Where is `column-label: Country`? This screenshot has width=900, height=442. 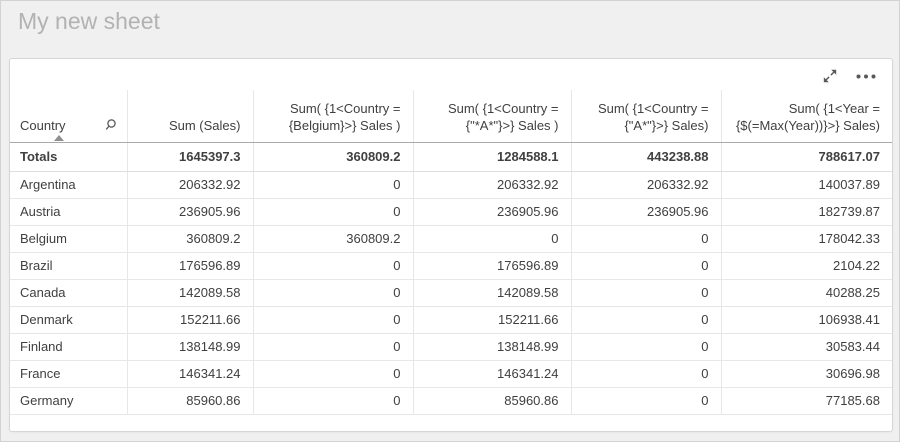 column-label: Country is located at coordinates (43, 125).